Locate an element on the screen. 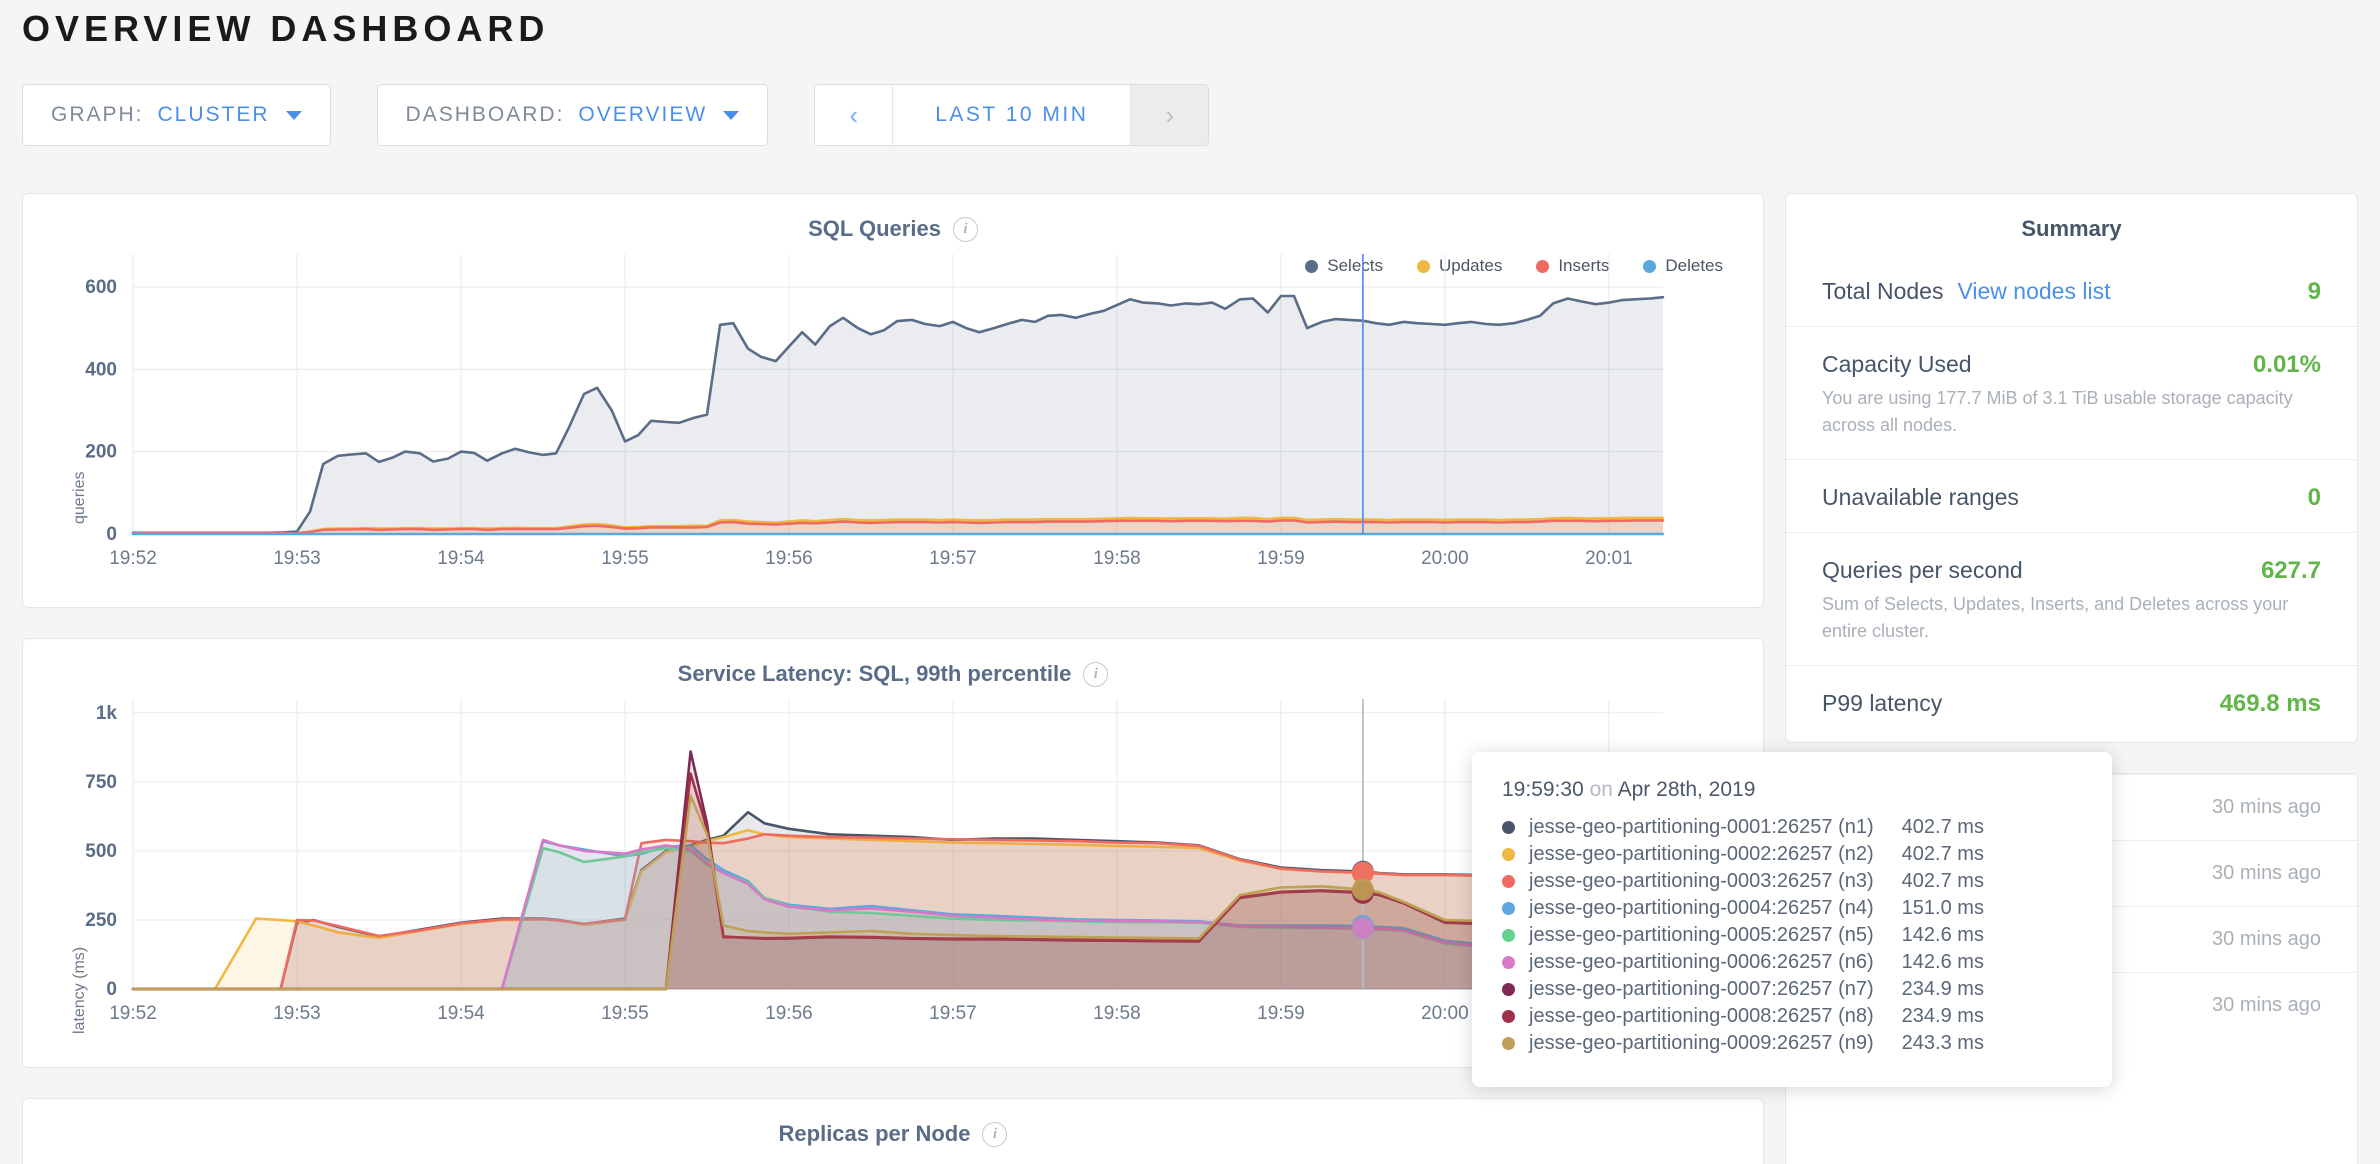 This screenshot has height=1164, width=2380. y-tick-label: 250 is located at coordinates (101, 920).